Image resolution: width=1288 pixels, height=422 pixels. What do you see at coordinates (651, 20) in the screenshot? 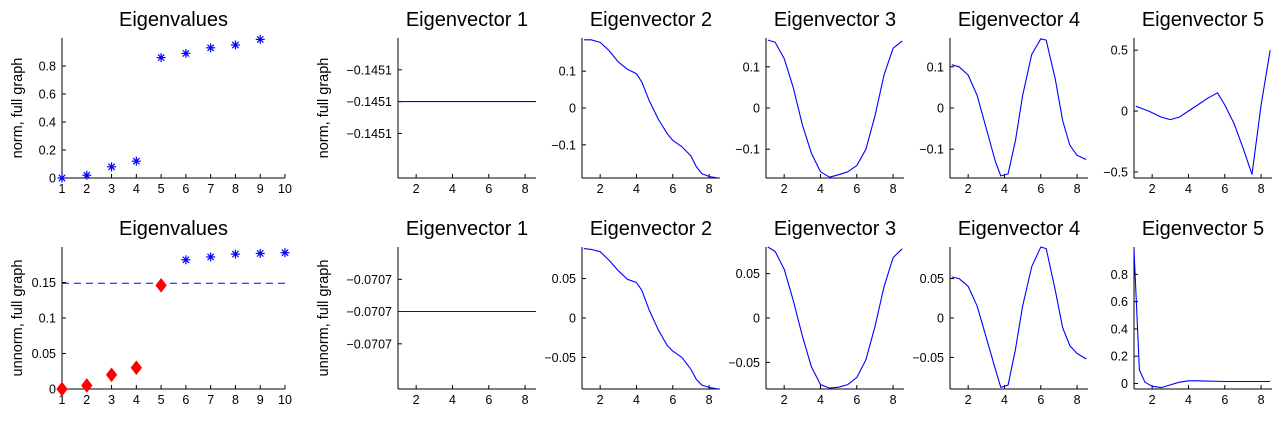
I see `subplot-title: Eigenvector 2` at bounding box center [651, 20].